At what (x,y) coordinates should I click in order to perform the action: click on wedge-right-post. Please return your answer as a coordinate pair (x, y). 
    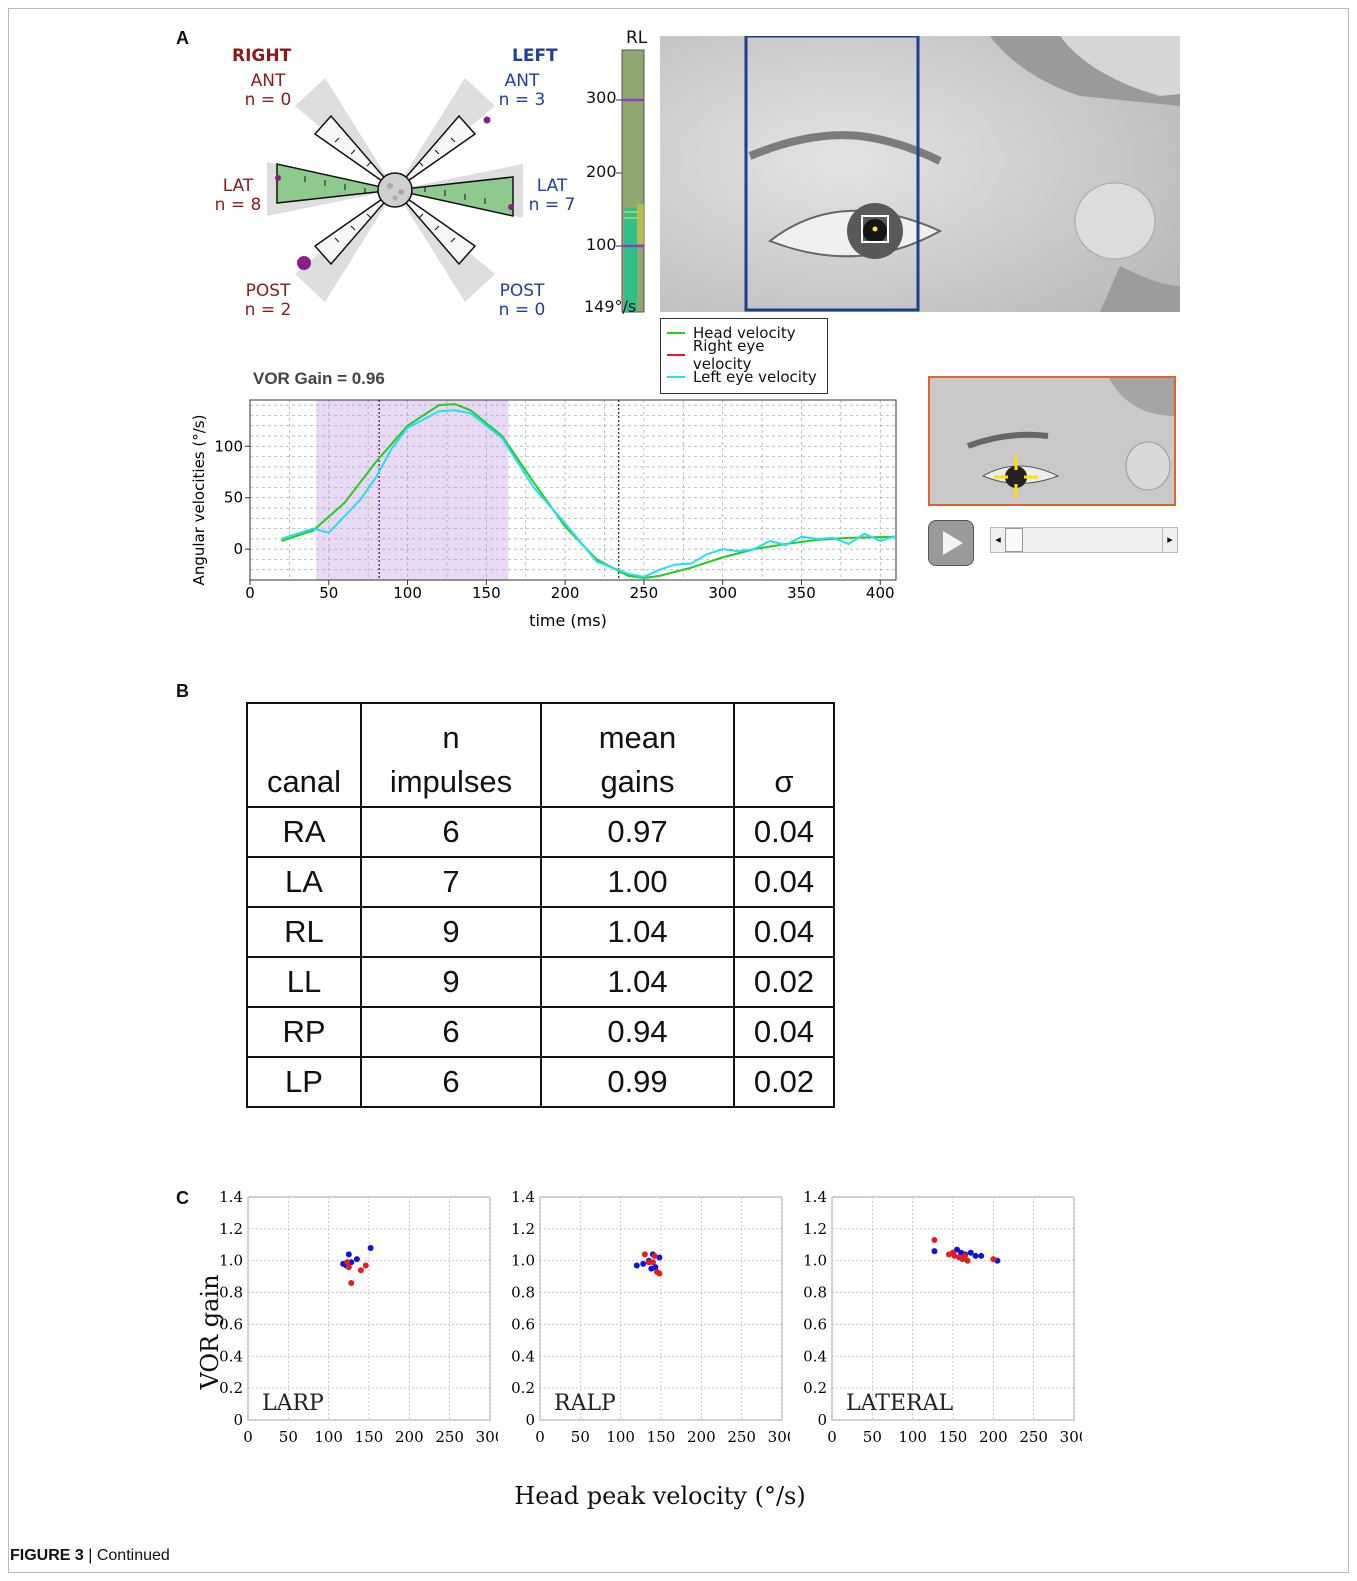
    Looking at the image, I should click on (354, 227).